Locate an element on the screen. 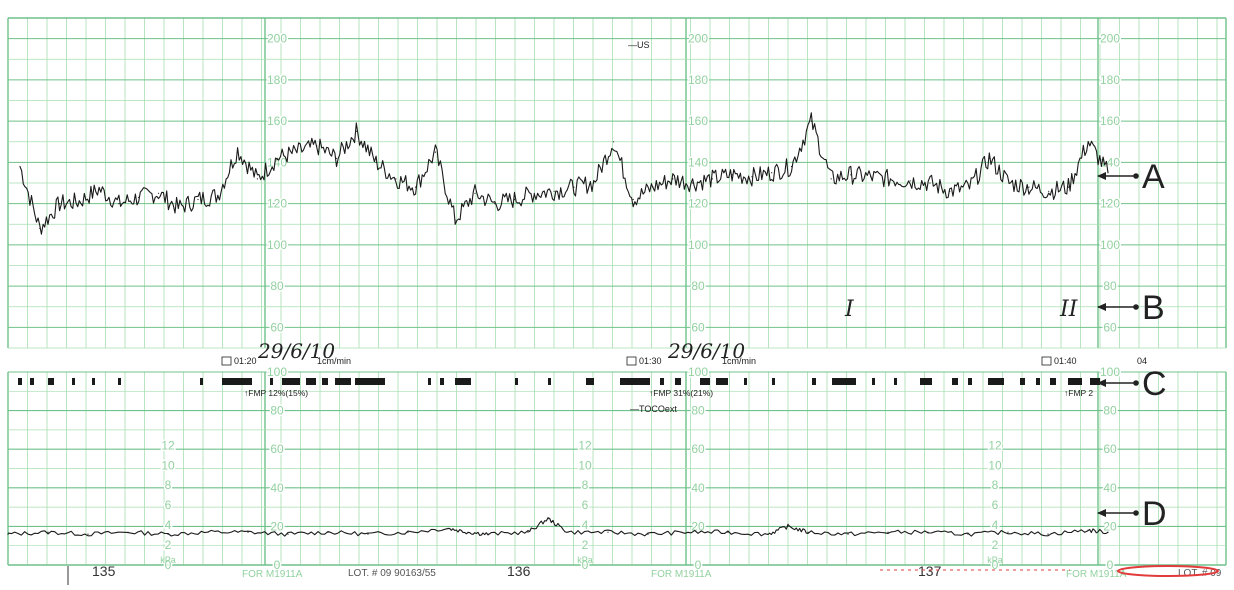 The image size is (1234, 590). header-time: 01:40 is located at coordinates (1065, 361).